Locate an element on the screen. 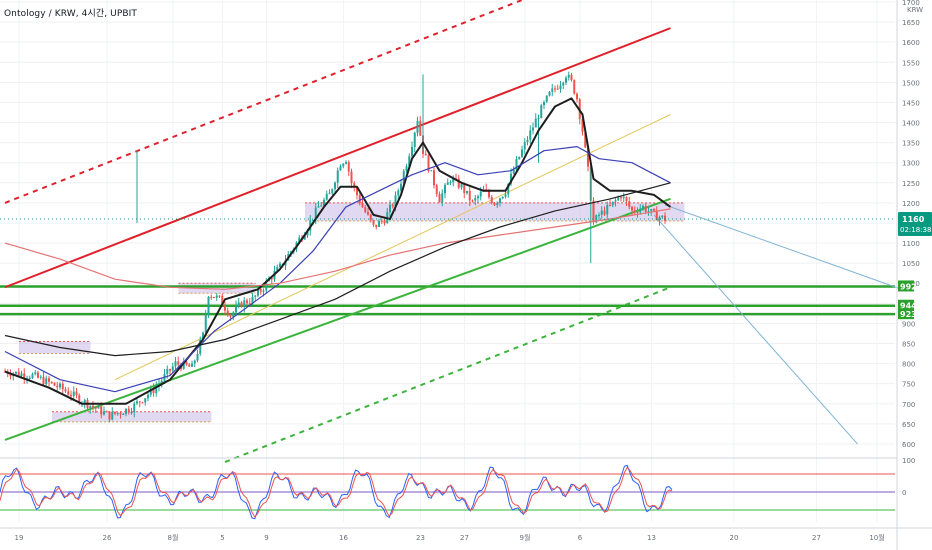  oscillator-layer is located at coordinates (447, 492).